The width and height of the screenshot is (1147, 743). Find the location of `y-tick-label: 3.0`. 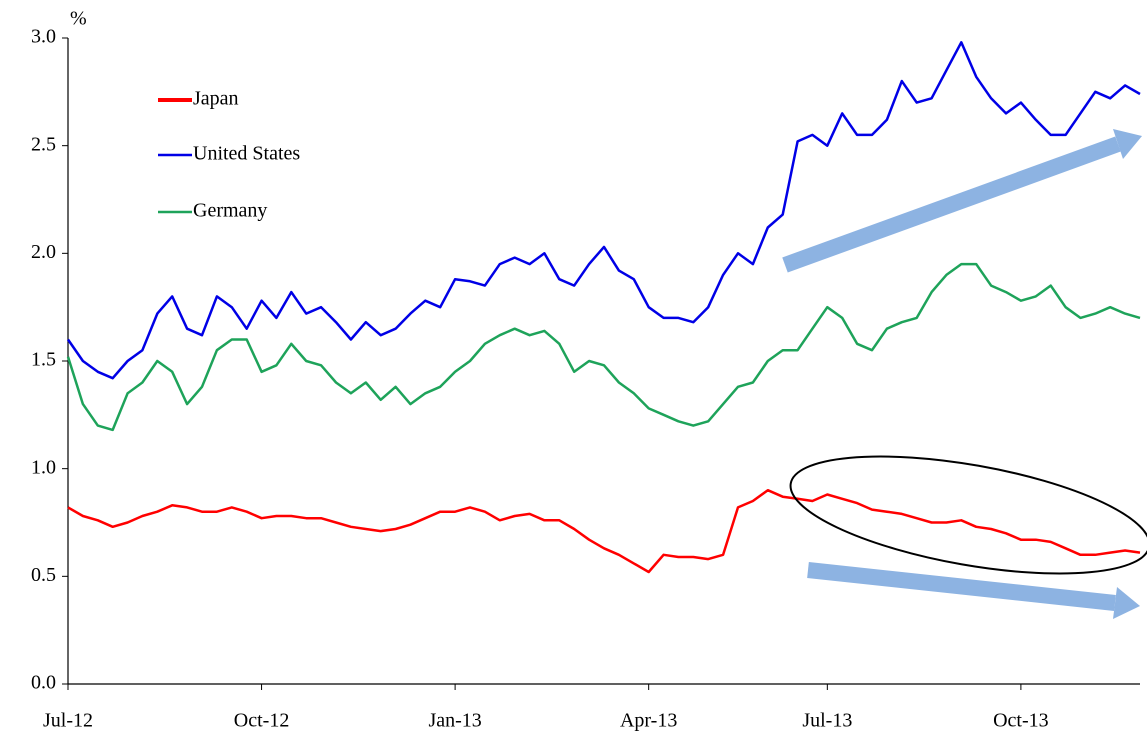

y-tick-label: 3.0 is located at coordinates (43, 37).